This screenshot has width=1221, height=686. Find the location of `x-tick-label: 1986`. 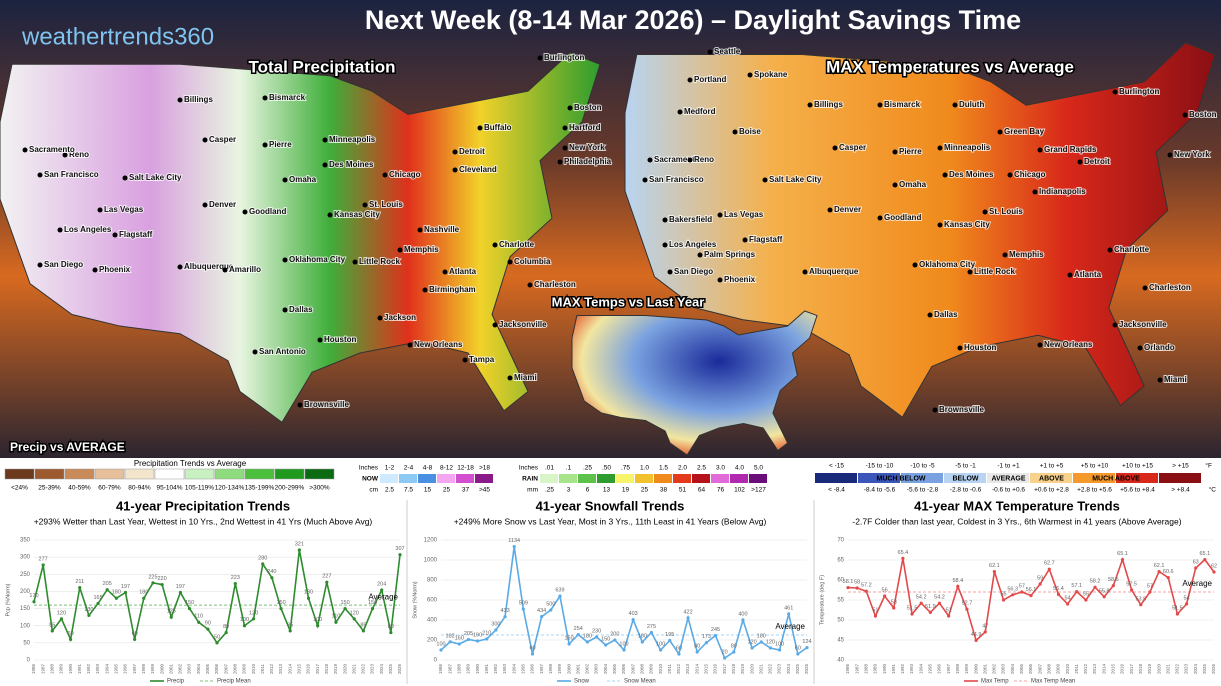

x-tick-label: 1986 is located at coordinates (847, 669).